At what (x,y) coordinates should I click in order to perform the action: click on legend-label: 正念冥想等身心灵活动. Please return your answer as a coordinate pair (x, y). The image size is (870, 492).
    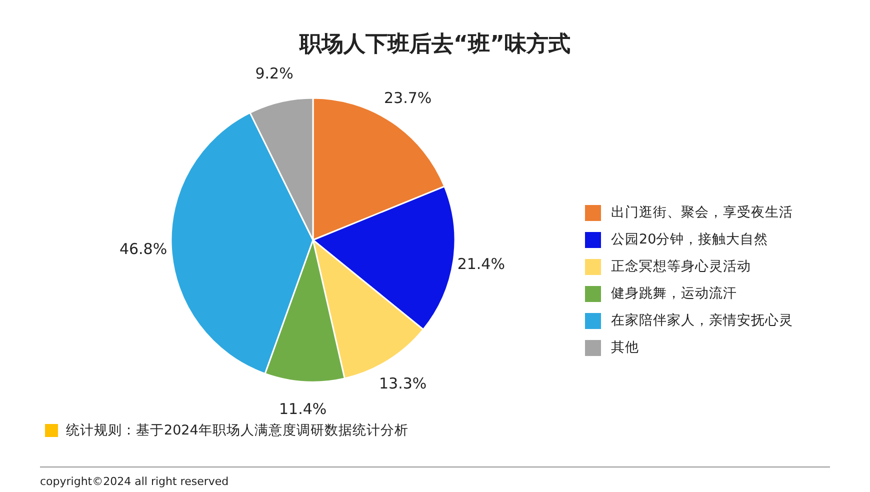
    Looking at the image, I should click on (681, 266).